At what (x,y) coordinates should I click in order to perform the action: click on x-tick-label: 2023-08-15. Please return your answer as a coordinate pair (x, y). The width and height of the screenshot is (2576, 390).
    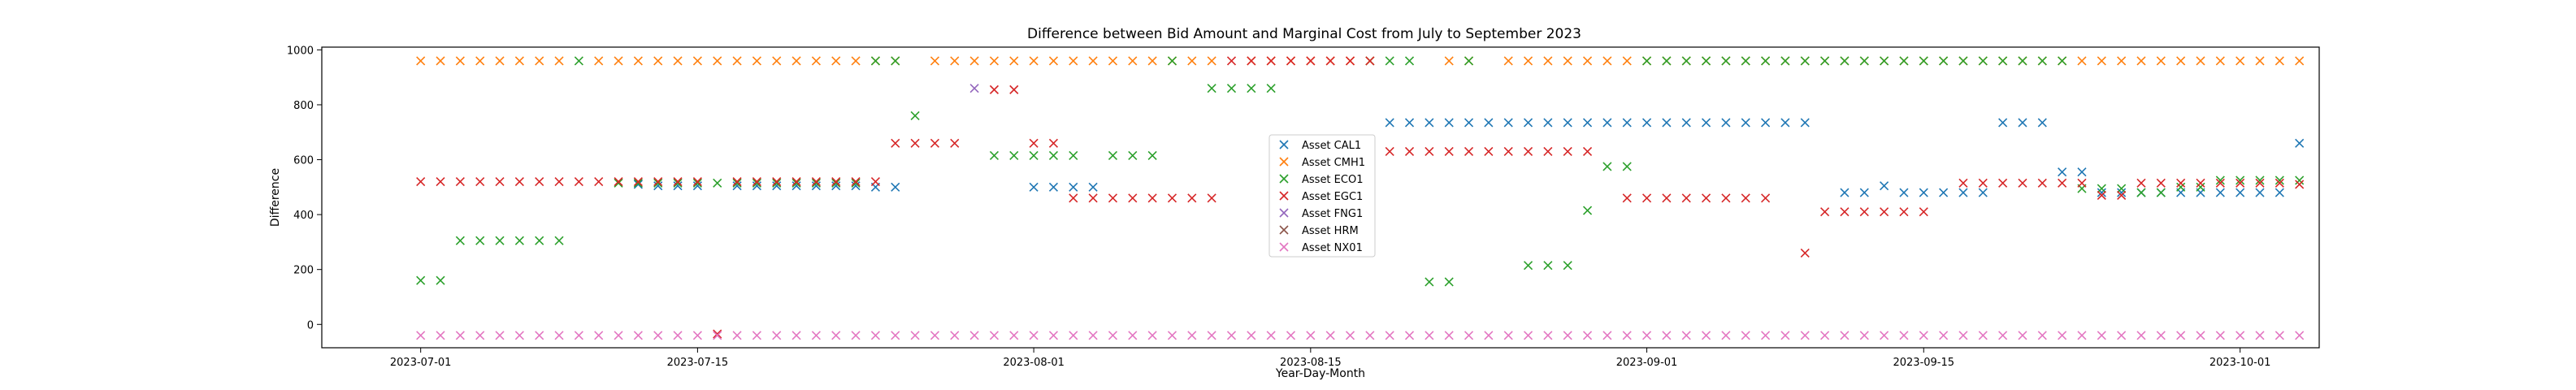
    Looking at the image, I should click on (1311, 363).